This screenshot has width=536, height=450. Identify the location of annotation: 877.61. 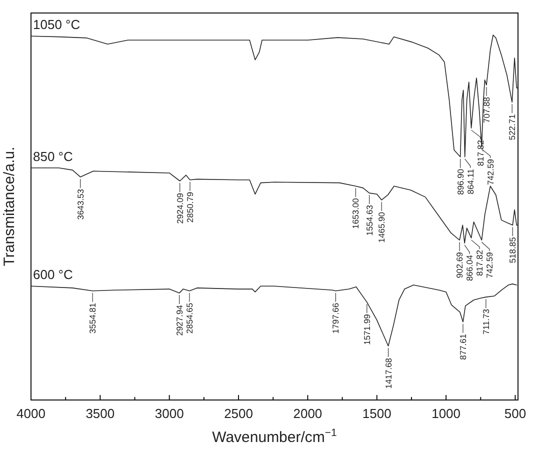
(463, 347).